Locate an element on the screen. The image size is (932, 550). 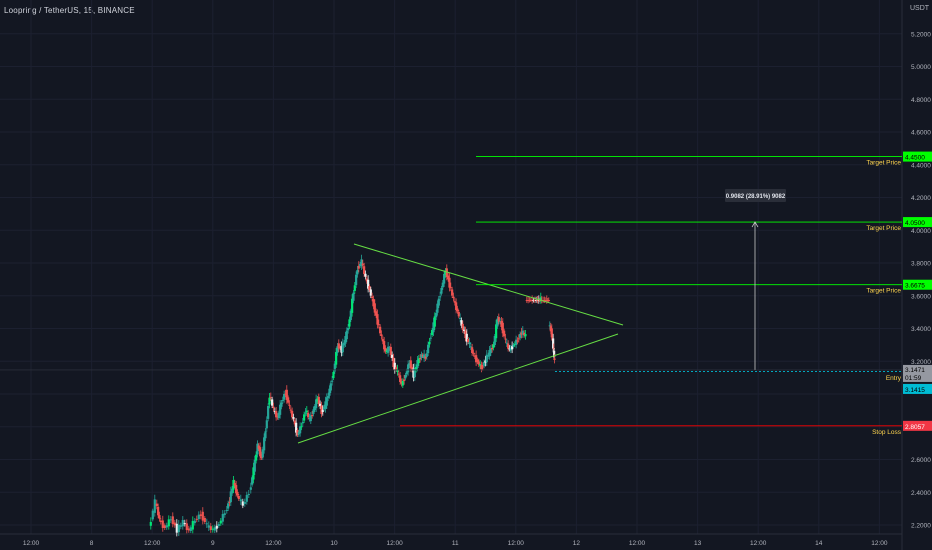
triangle-lower-line is located at coordinates (458, 388).